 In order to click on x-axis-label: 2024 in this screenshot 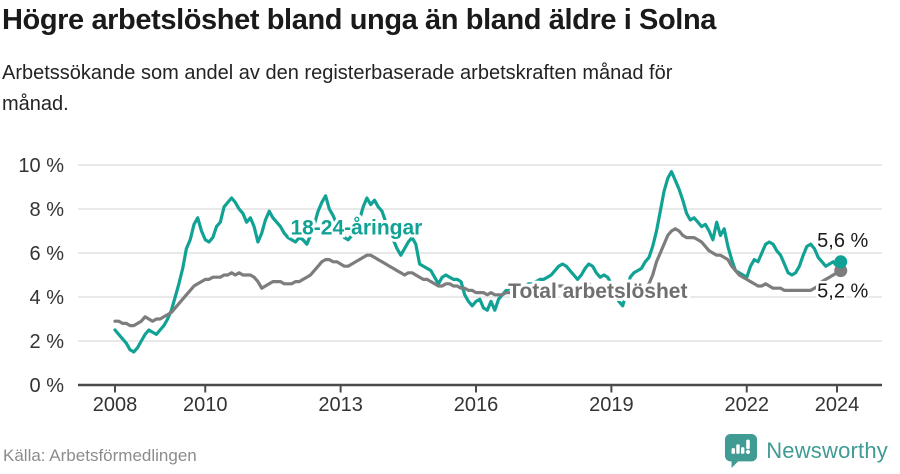, I will do `click(837, 405)`.